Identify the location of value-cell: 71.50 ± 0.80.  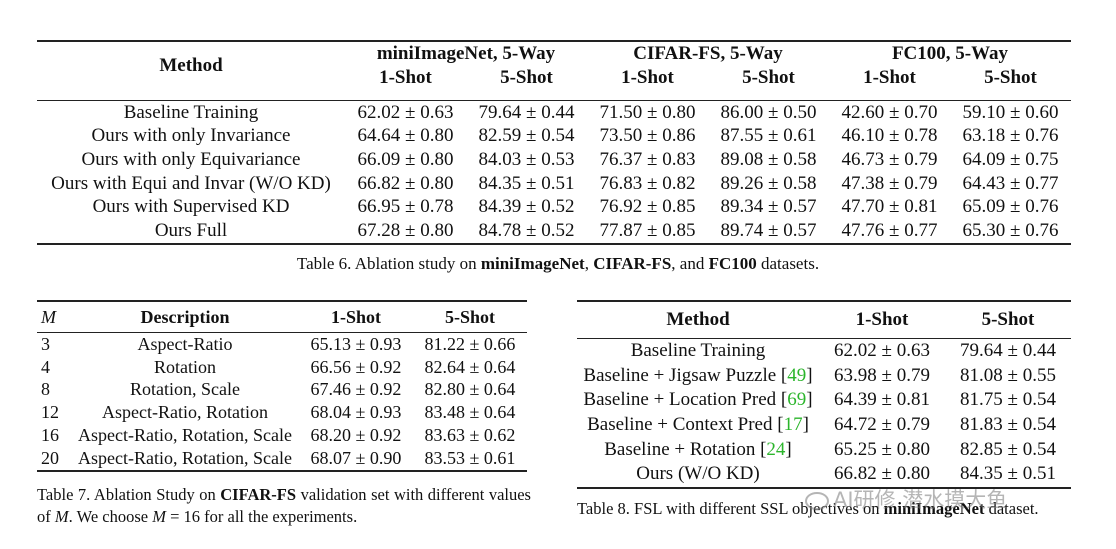
(647, 112).